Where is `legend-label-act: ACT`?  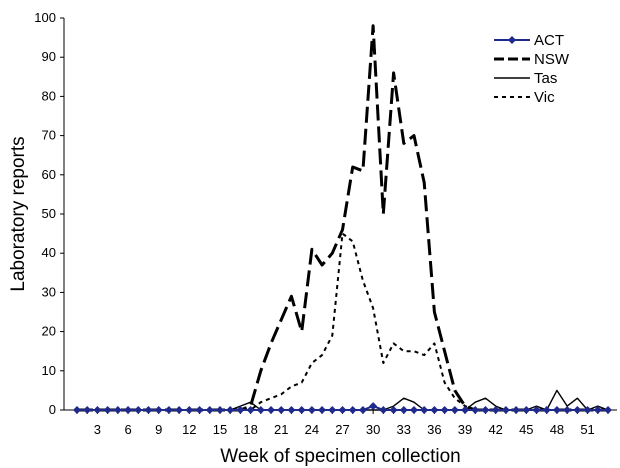
legend-label-act: ACT is located at coordinates (549, 40).